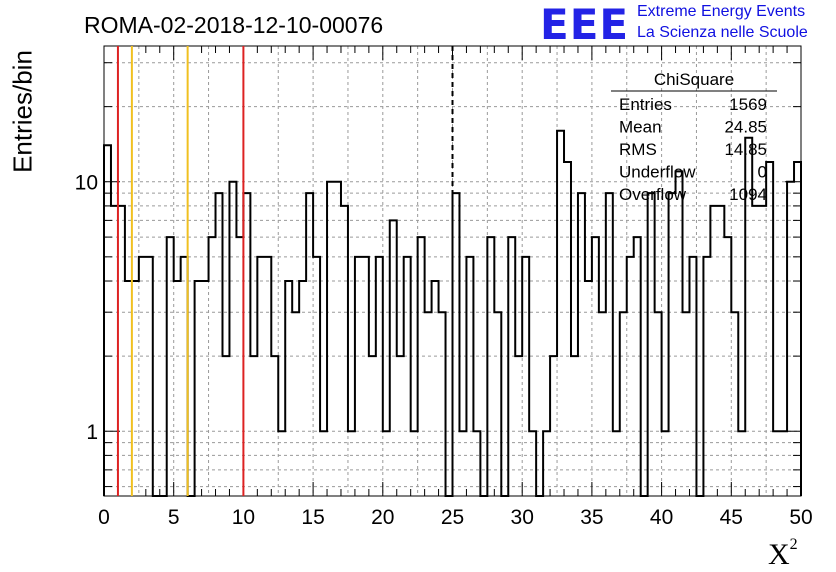 The width and height of the screenshot is (836, 572). Describe the element at coordinates (779, 554) in the screenshot. I see `x-axis-label-base: X` at that location.